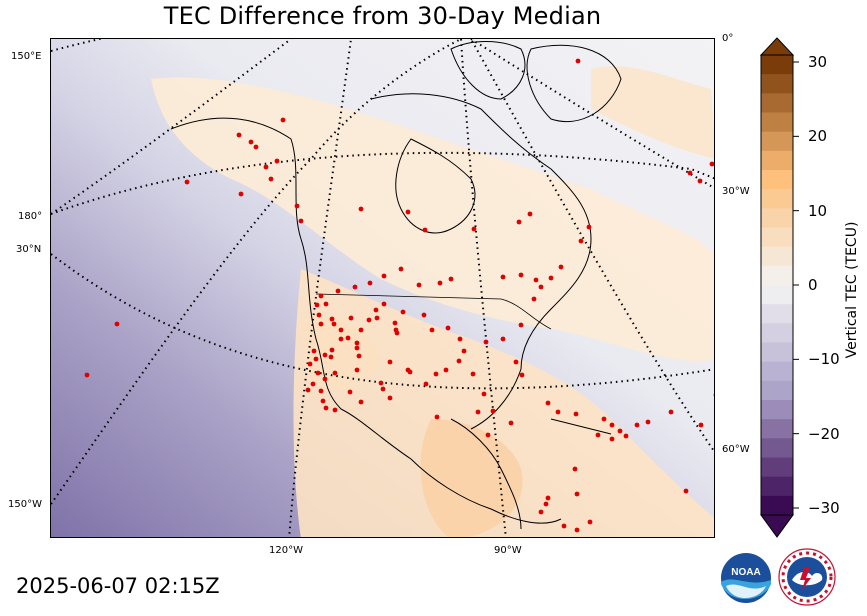 The height and width of the screenshot is (616, 867). I want to click on colorbar-tick-label: −30, so click(824, 508).